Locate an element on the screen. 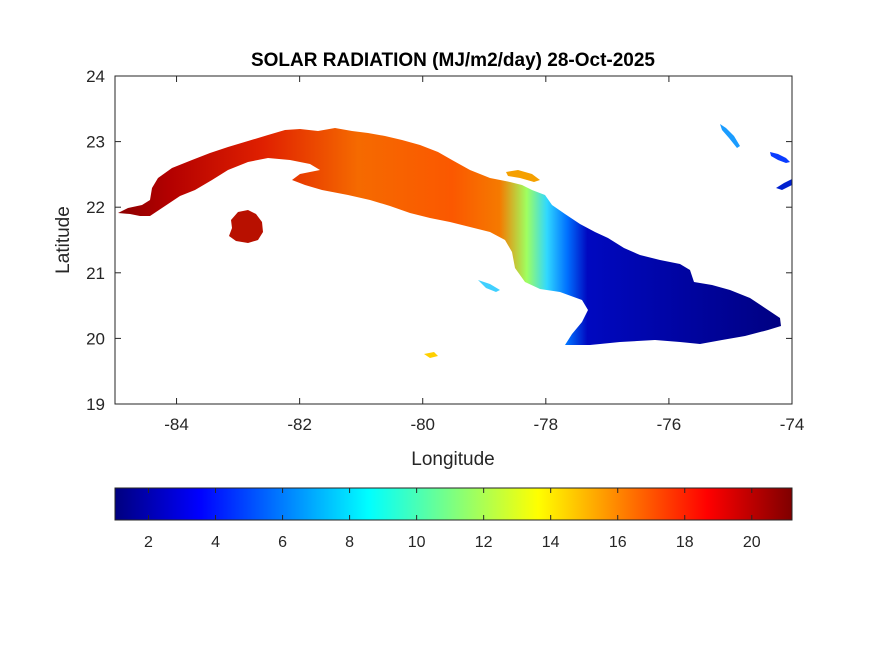  x-tick-label: -78 is located at coordinates (546, 424).